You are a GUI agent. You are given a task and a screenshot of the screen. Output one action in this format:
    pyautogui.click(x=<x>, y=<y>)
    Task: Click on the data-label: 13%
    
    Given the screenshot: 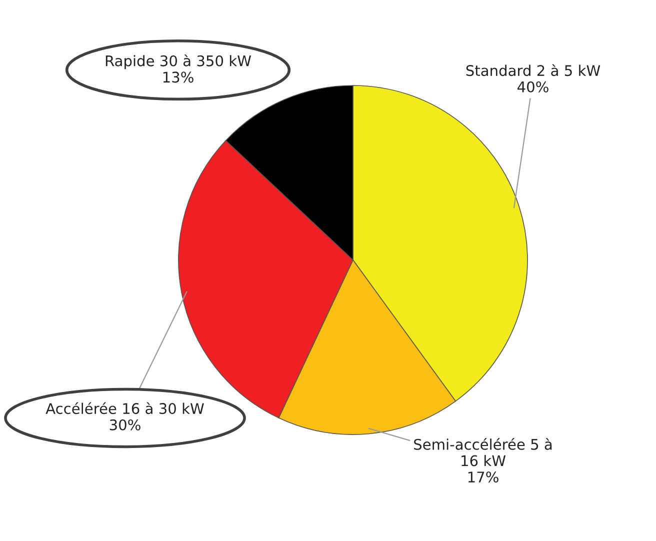 What is the action you would take?
    pyautogui.click(x=178, y=77)
    